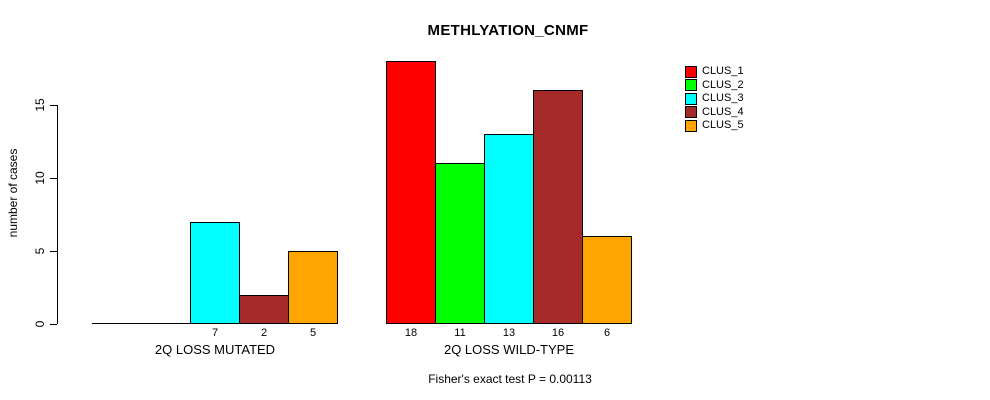 The image size is (990, 400). I want to click on chart-title: METHLYATION_CNMF, so click(508, 30).